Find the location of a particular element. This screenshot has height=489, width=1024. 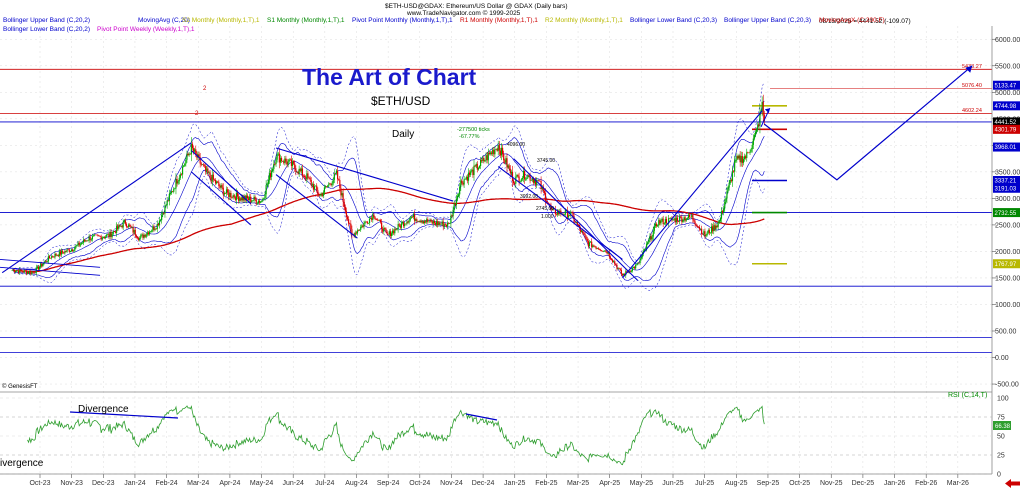

x-tick-label: Dec-24 is located at coordinates (483, 483).